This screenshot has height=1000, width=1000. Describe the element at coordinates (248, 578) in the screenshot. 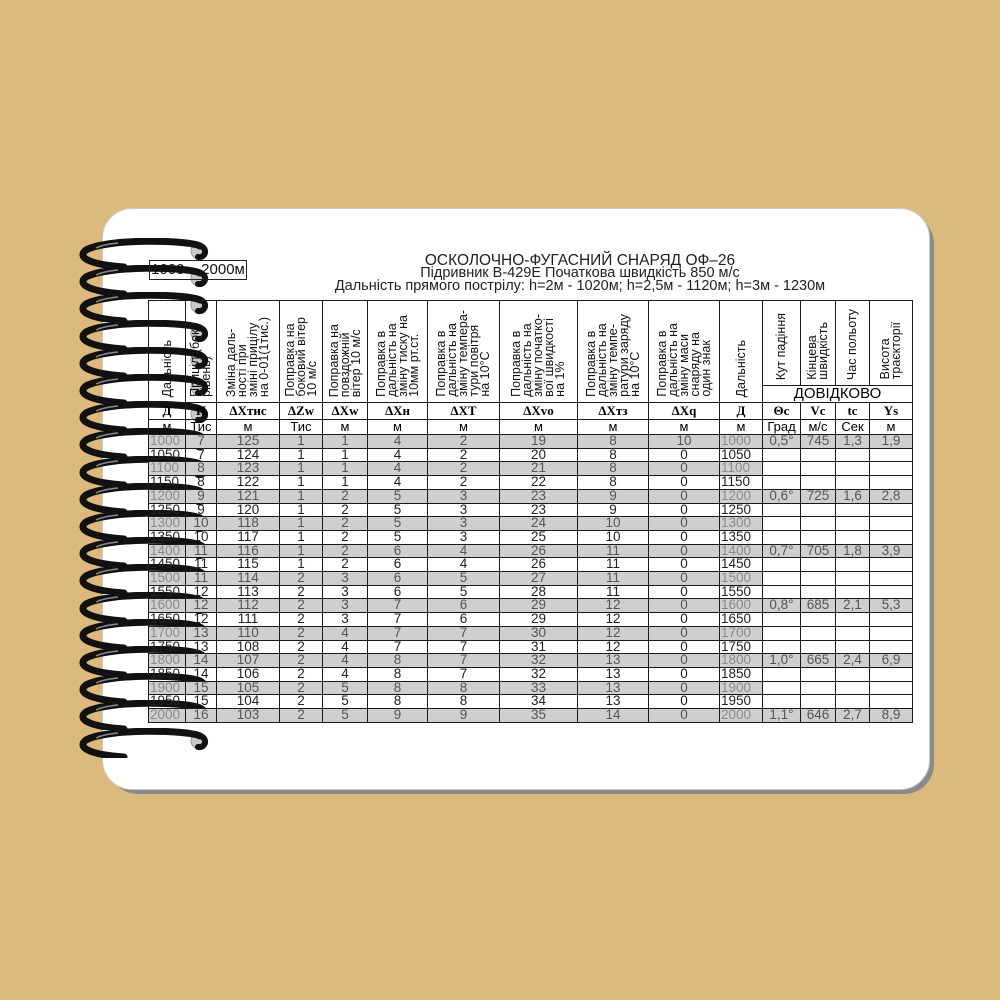

I see `table-cell: 114` at that location.